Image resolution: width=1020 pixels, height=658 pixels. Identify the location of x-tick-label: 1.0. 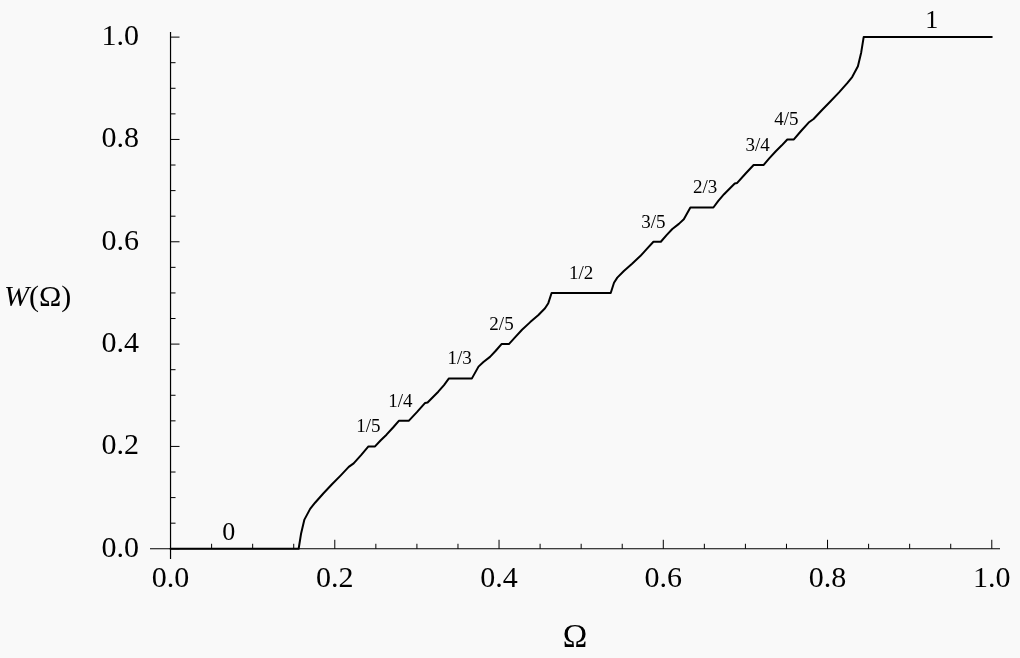
(992, 576).